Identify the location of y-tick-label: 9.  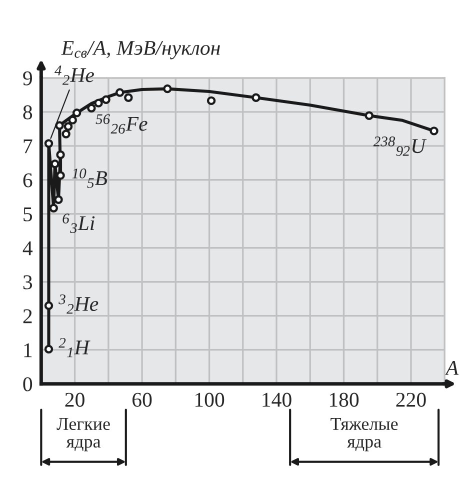
(27, 78).